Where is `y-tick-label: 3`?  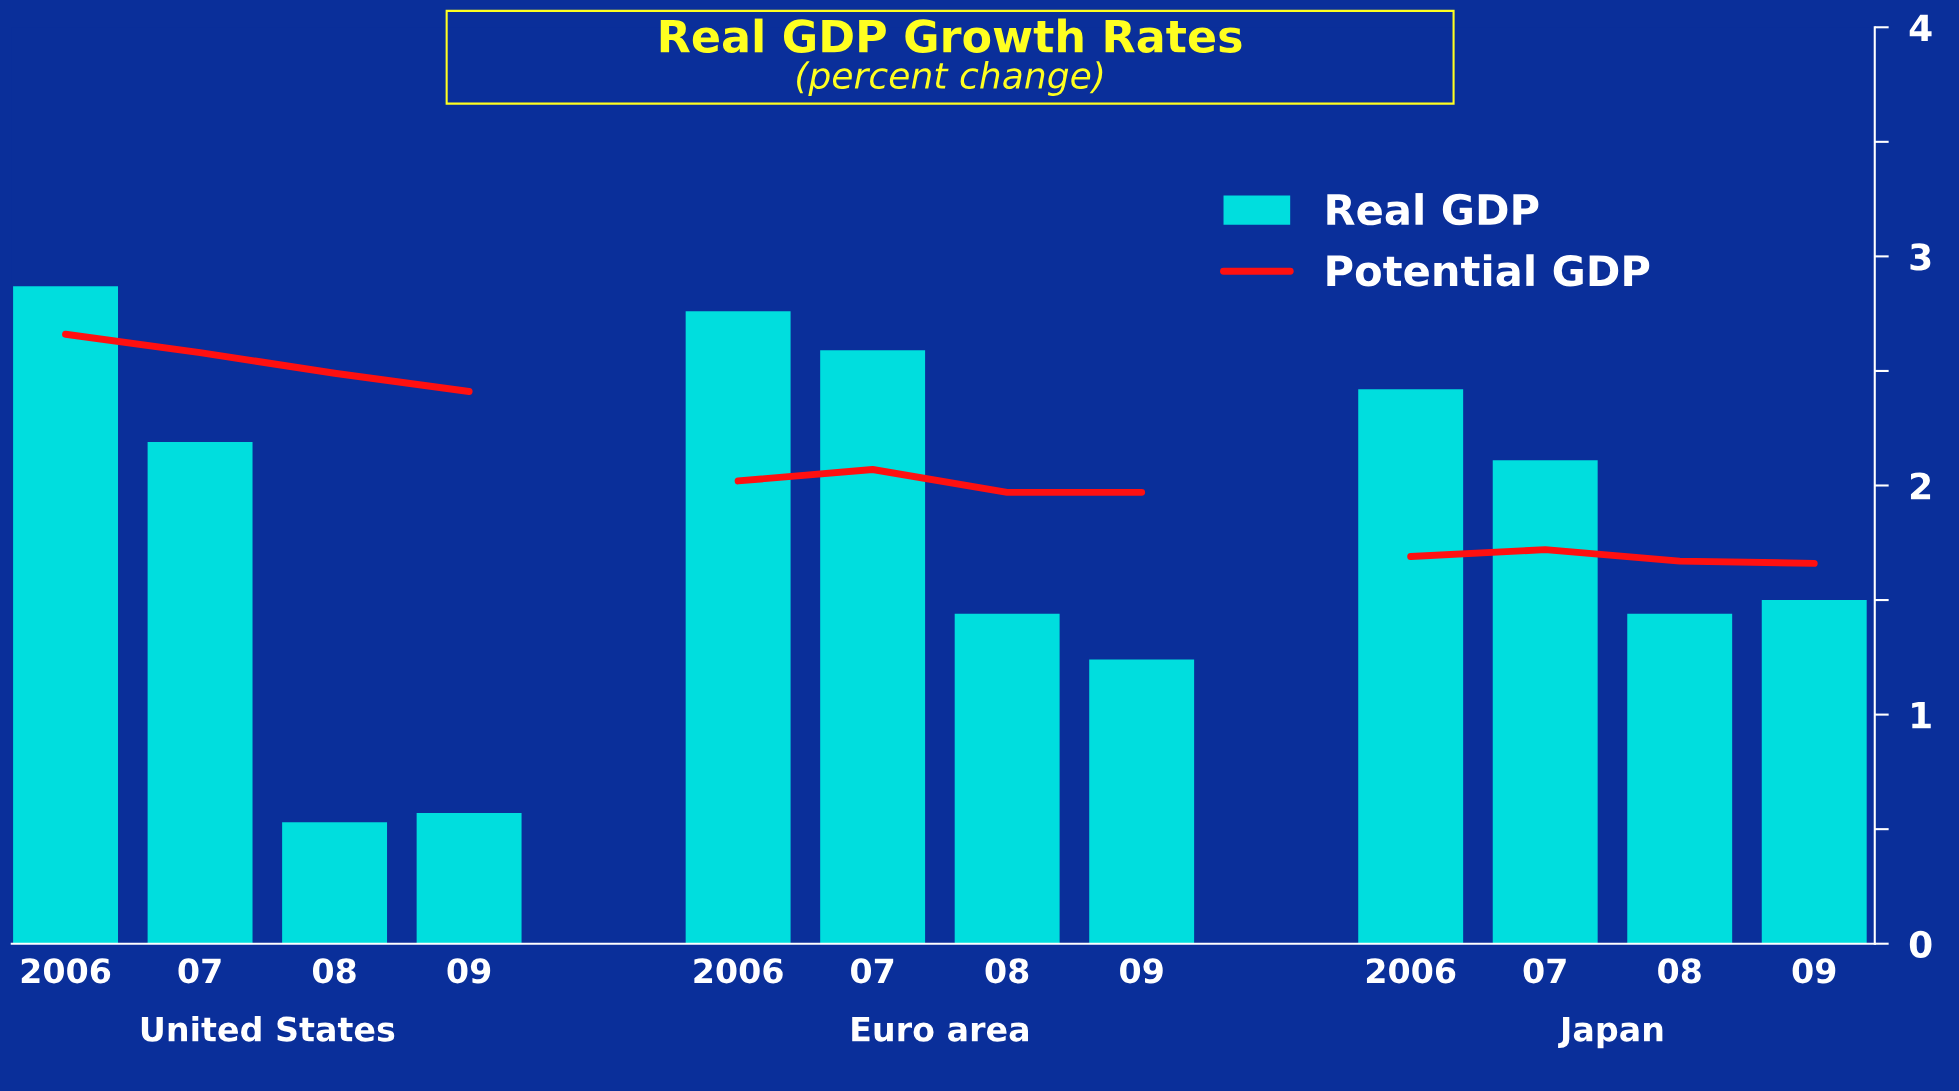
y-tick-label: 3 is located at coordinates (1920, 257).